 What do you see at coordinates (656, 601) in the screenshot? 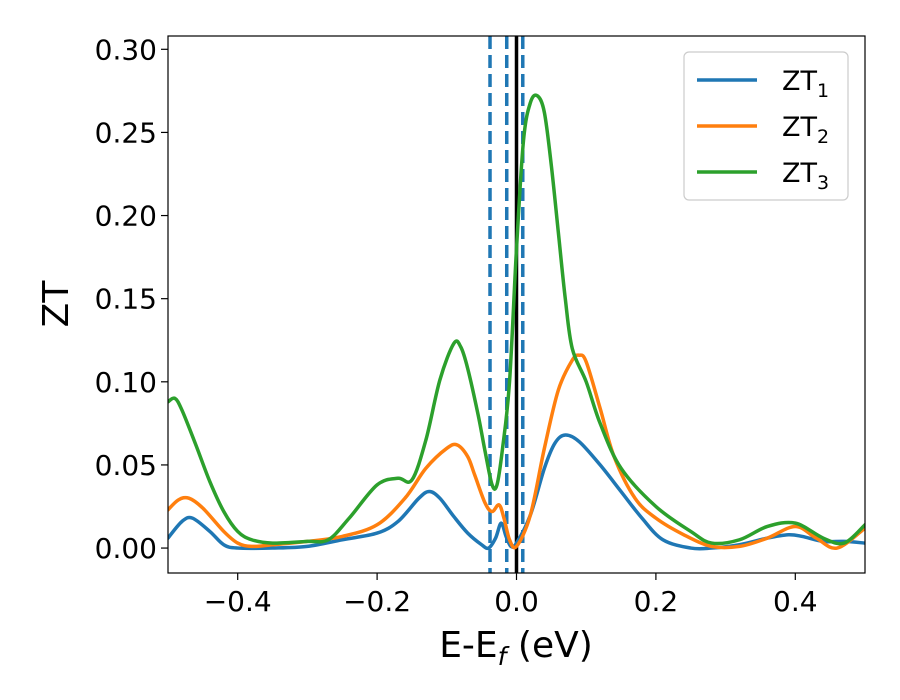
I see `x-tick-label: 0.2` at bounding box center [656, 601].